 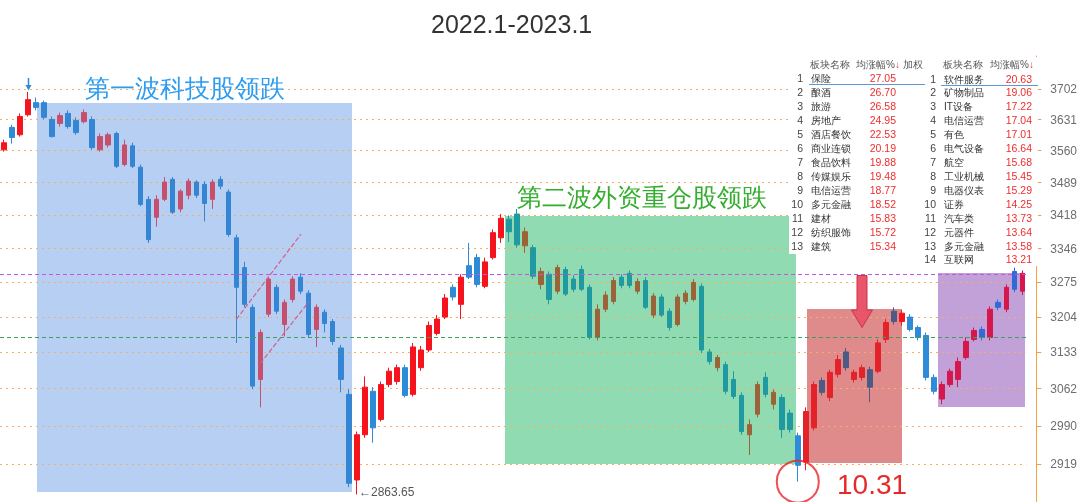 I want to click on text: 11 汽车类 13.73, so click(x=978, y=217).